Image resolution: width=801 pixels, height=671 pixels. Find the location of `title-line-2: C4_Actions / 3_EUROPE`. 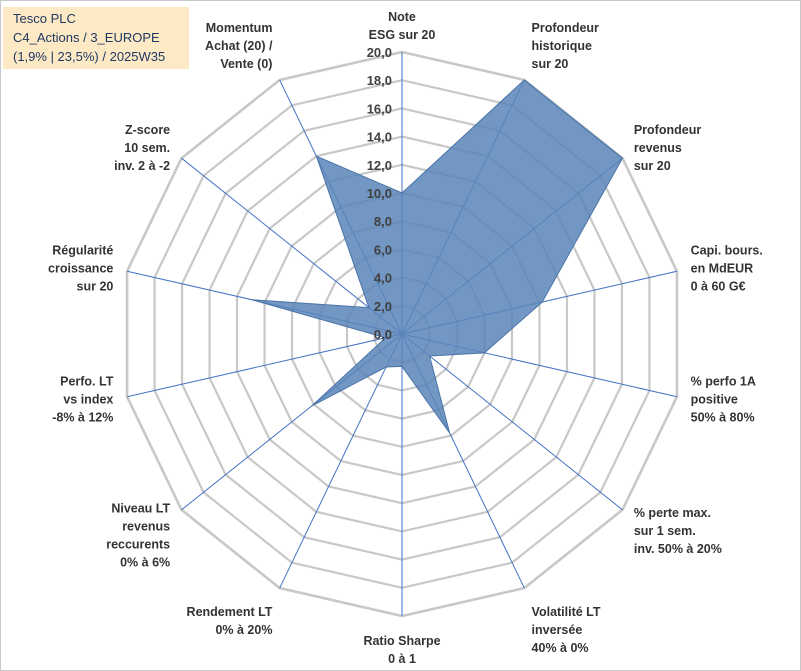

title-line-2: C4_Actions / 3_EUROPE is located at coordinates (86, 37).